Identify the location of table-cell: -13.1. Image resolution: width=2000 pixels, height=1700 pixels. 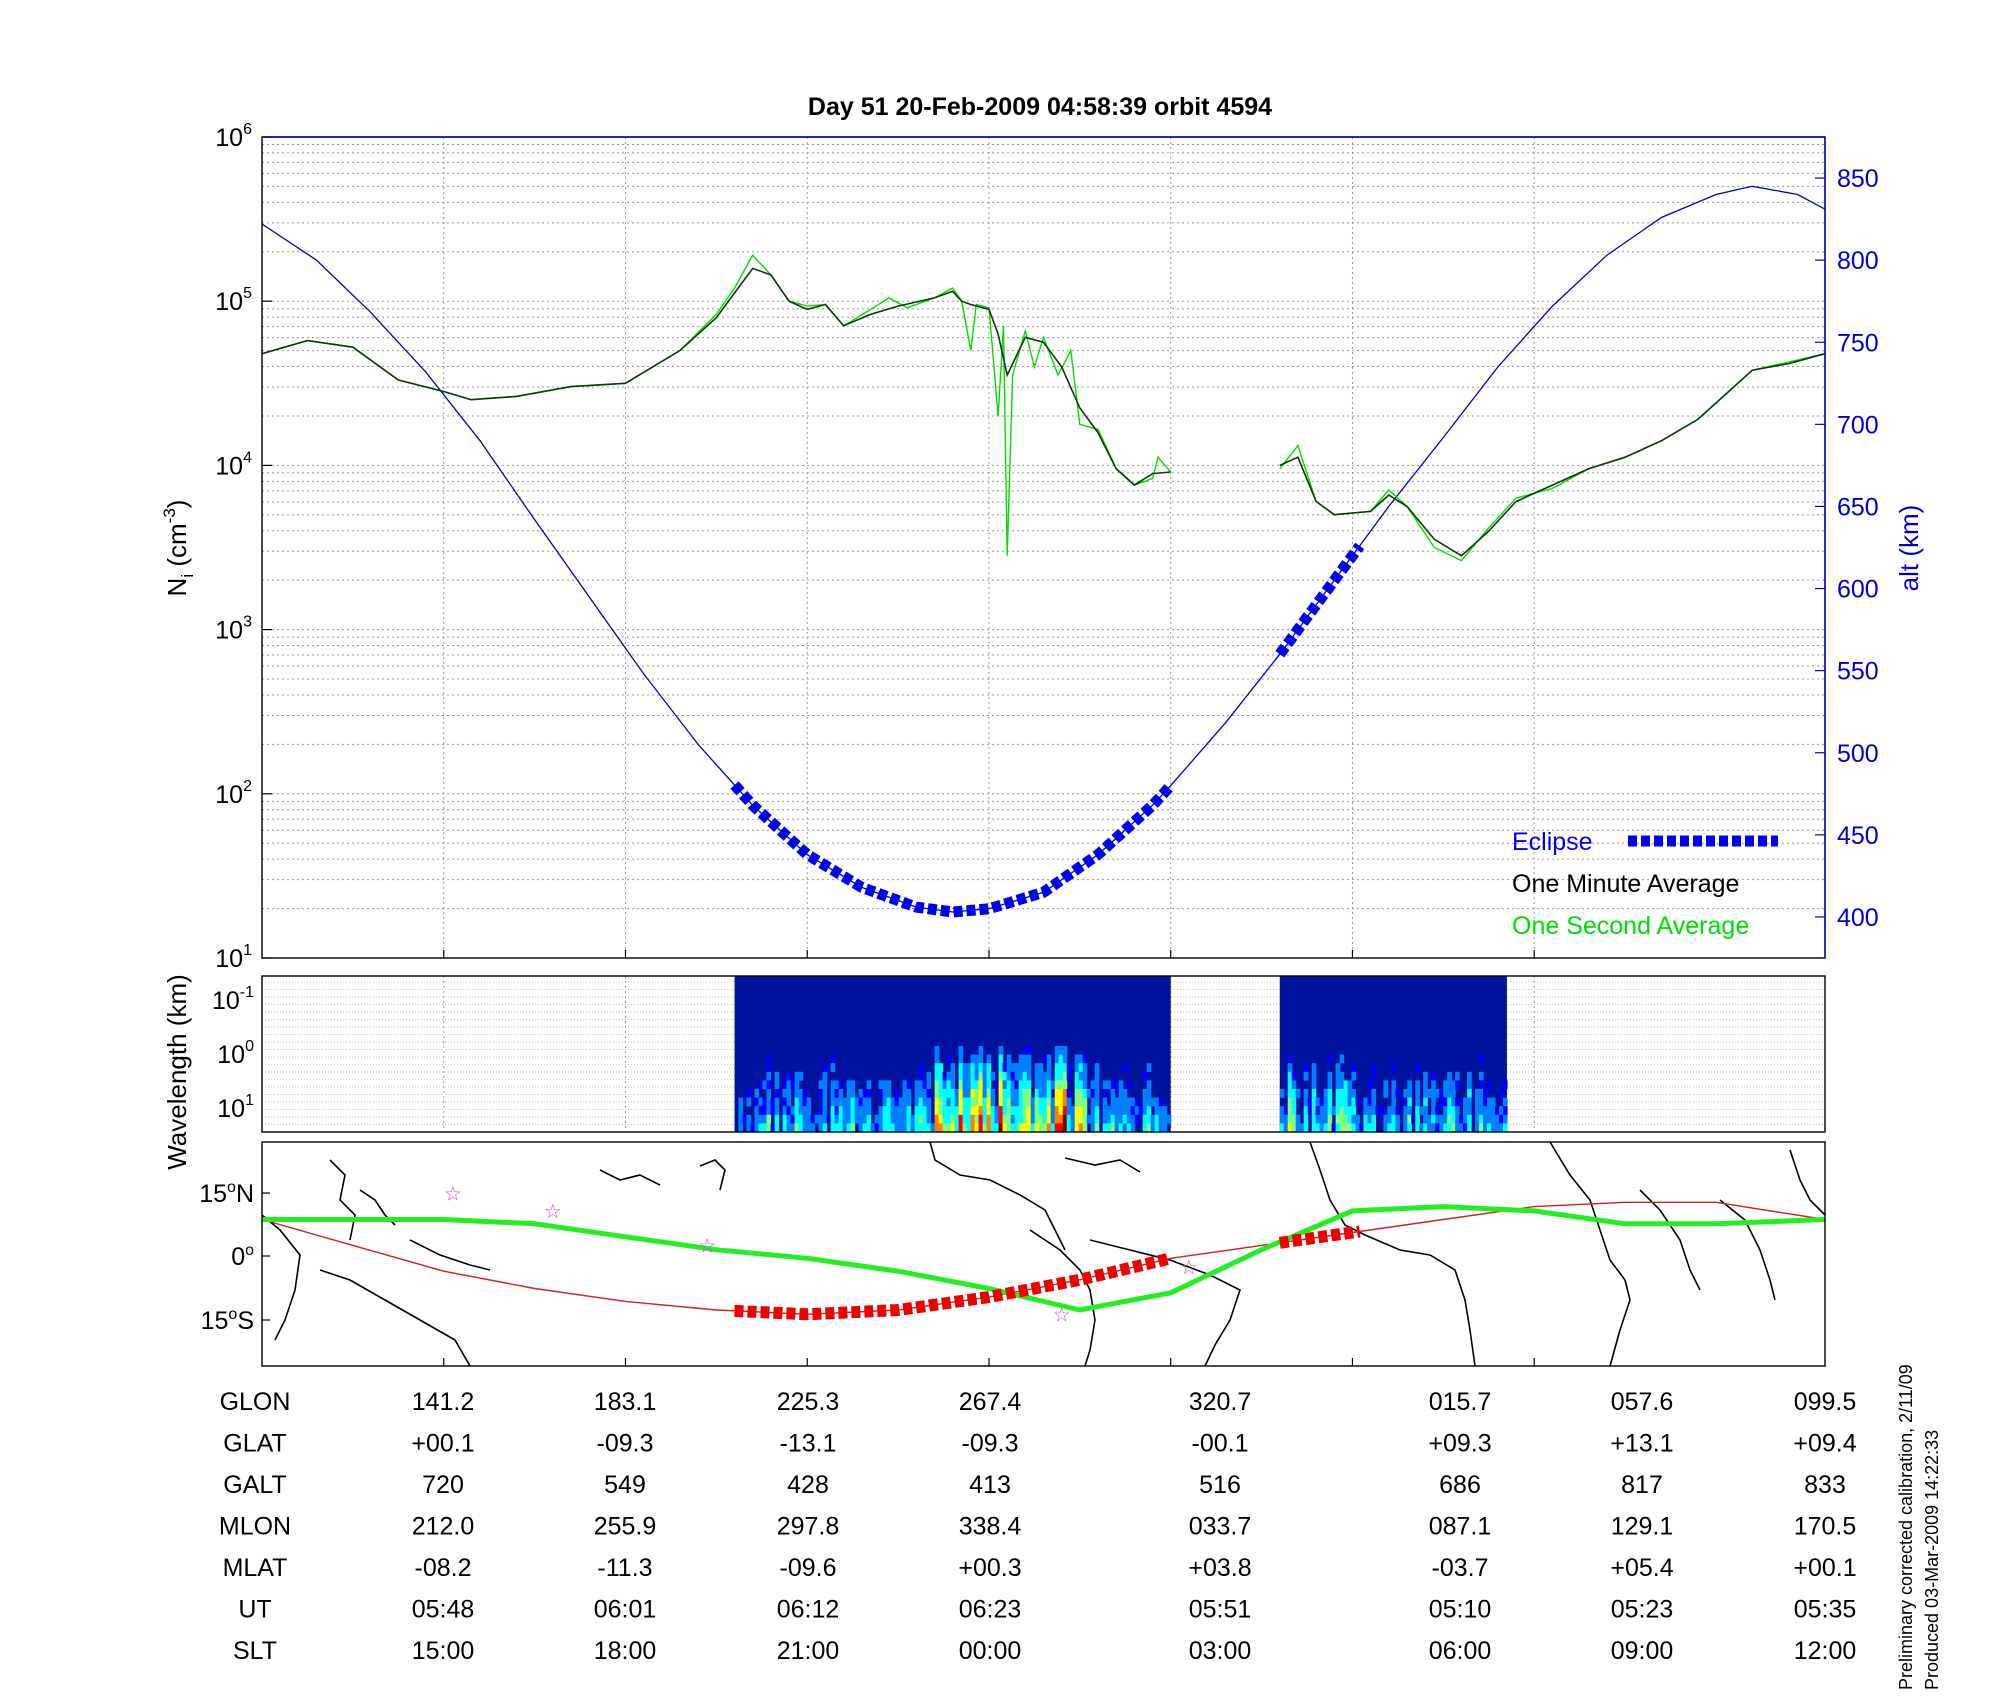
(808, 1444).